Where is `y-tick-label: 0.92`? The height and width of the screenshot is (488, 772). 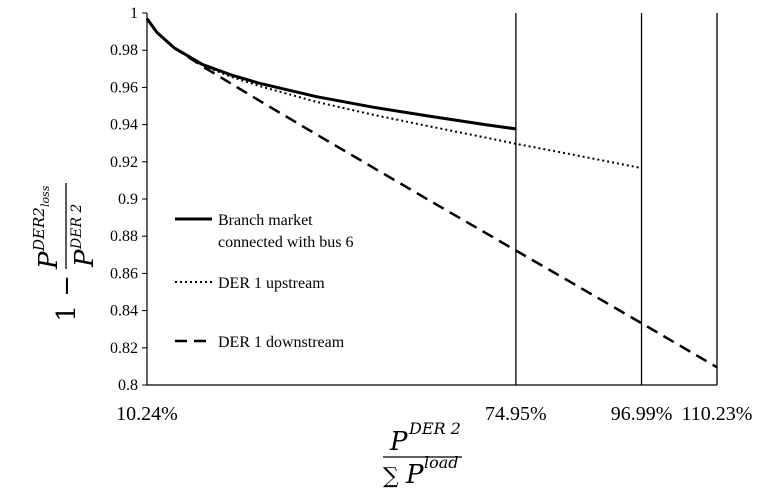 y-tick-label: 0.92 is located at coordinates (124, 162).